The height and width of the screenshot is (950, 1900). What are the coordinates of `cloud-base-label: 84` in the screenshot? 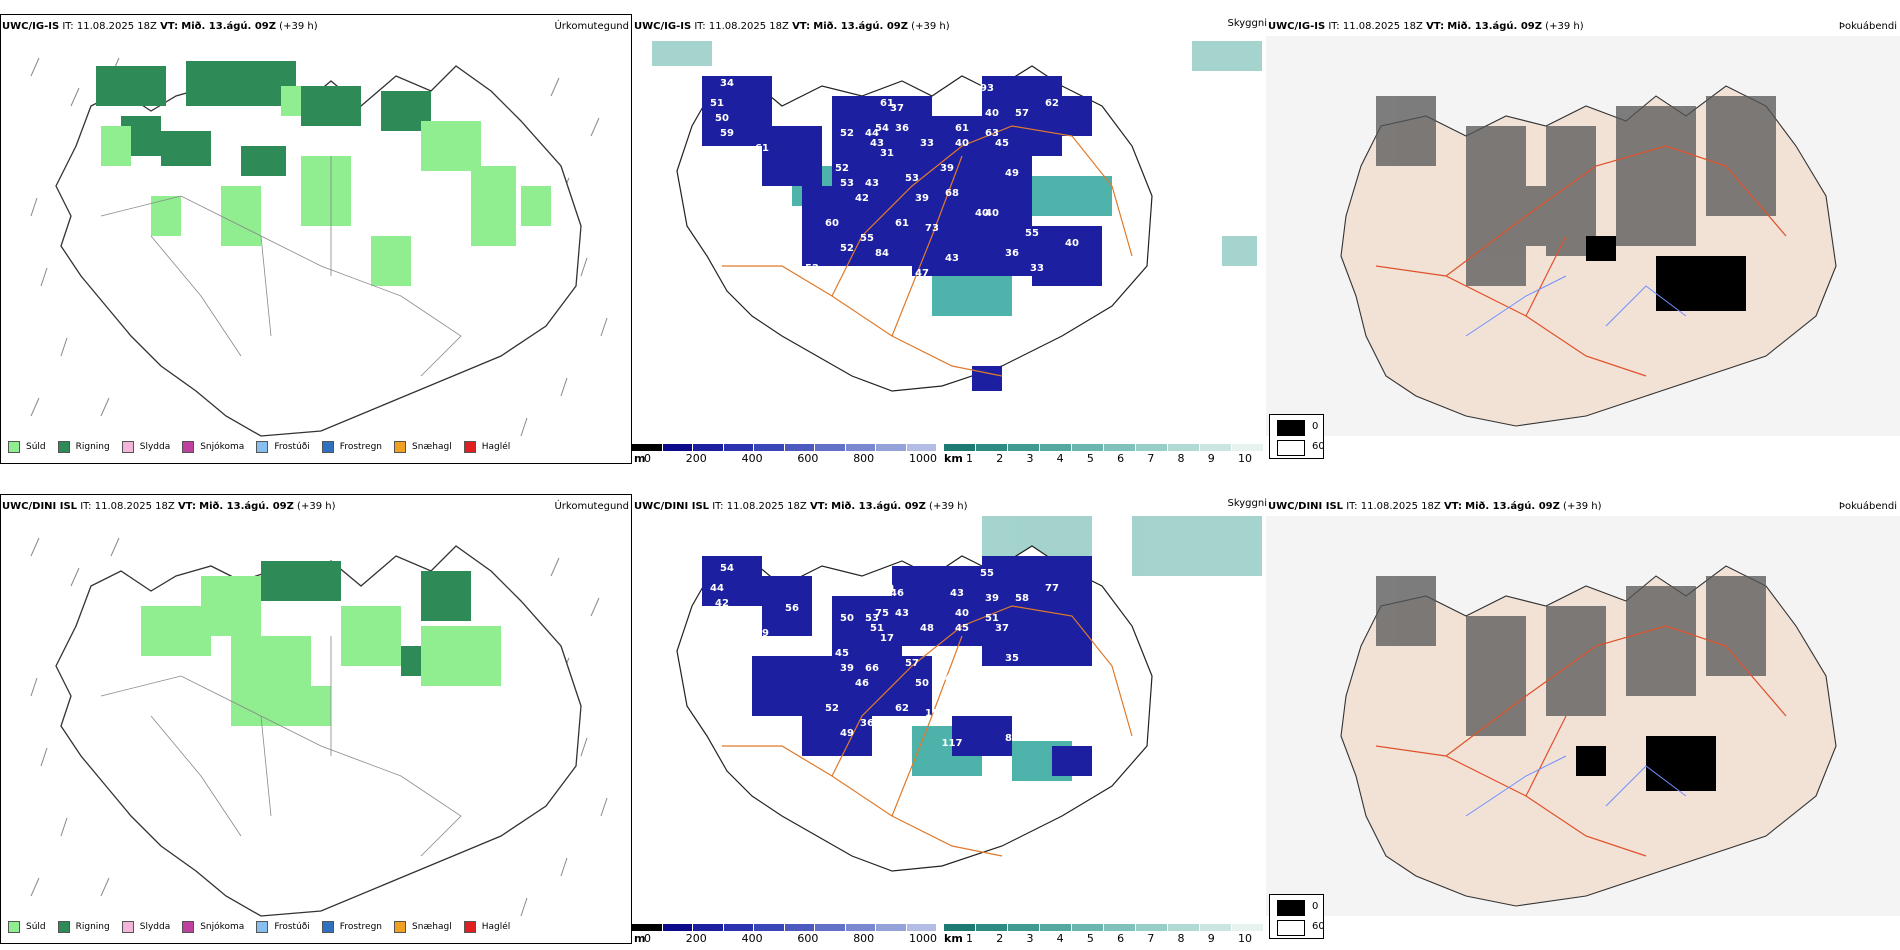 It's located at (882, 253).